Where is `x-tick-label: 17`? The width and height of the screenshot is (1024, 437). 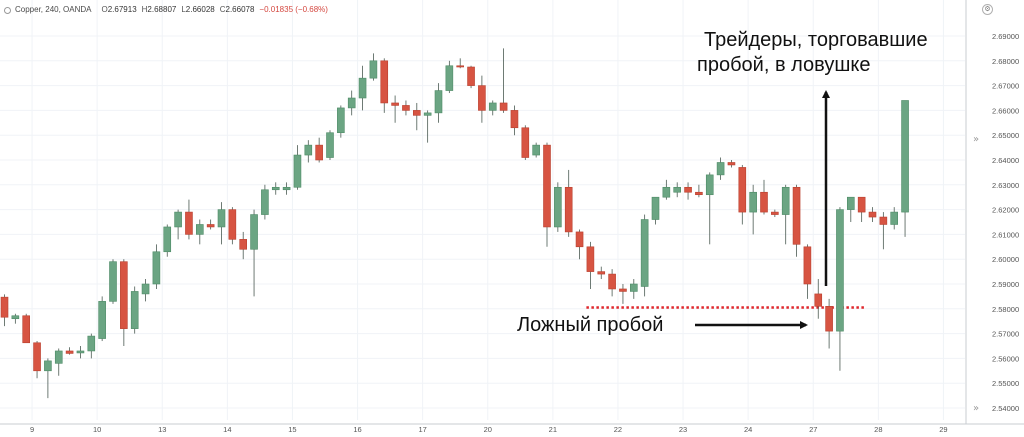
x-tick-label: 17 is located at coordinates (422, 429).